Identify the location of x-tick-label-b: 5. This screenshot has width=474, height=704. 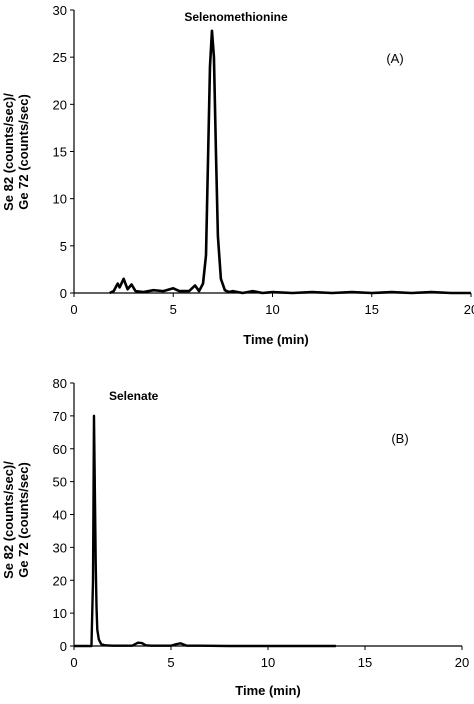
(170, 662).